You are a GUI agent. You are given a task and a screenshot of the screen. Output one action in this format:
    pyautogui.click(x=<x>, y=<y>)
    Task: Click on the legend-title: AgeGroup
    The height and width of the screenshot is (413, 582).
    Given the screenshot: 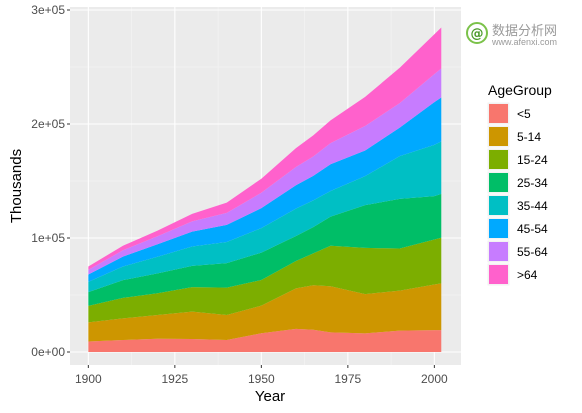 What is the action you would take?
    pyautogui.click(x=520, y=90)
    